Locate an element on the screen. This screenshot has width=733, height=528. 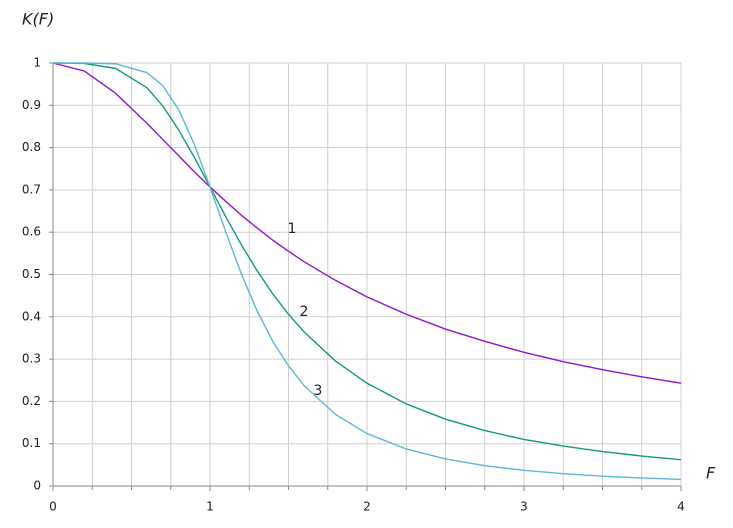
x-tick-label: 1 is located at coordinates (210, 507).